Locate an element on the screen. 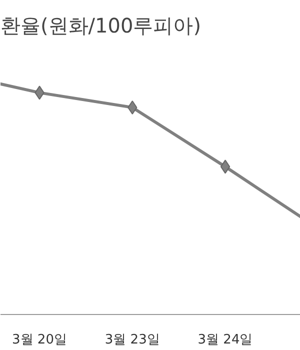 This screenshot has height=350, width=300. x-tick-label: 3월 24일 is located at coordinates (225, 340).